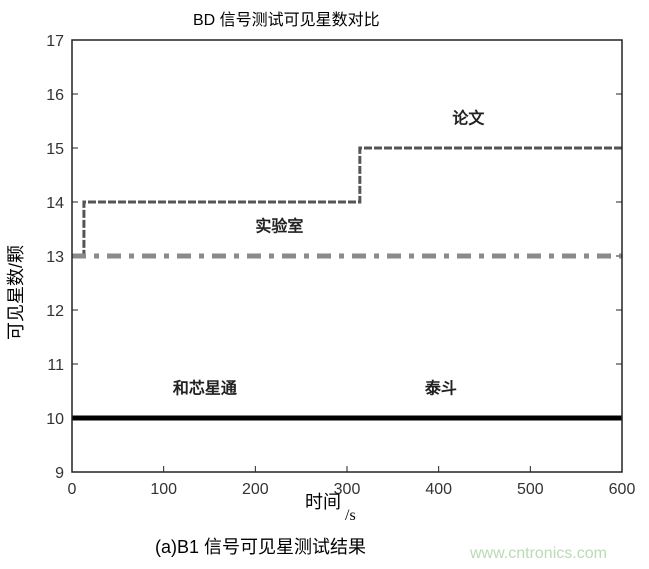 The width and height of the screenshot is (649, 569). Describe the element at coordinates (59, 473) in the screenshot. I see `y-tick-label: 9` at that location.